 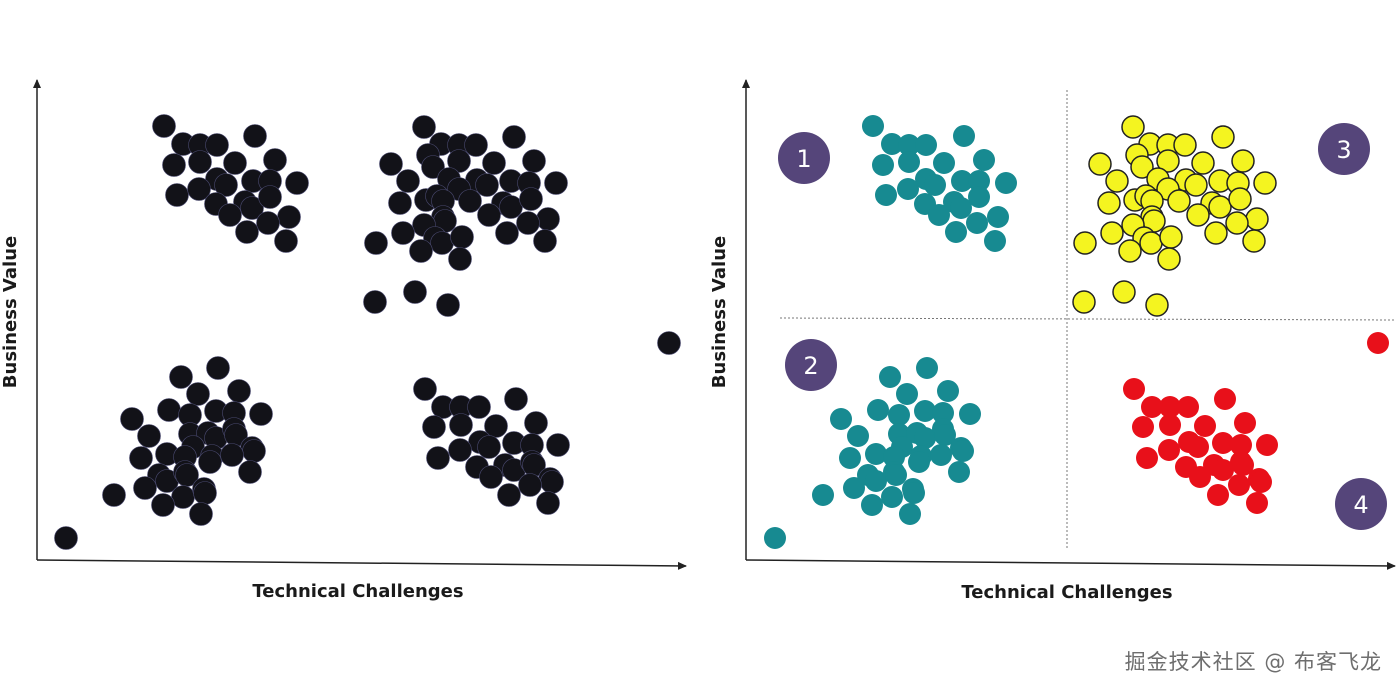 I want to click on quadrant-badge-label: 2, so click(x=810, y=366).